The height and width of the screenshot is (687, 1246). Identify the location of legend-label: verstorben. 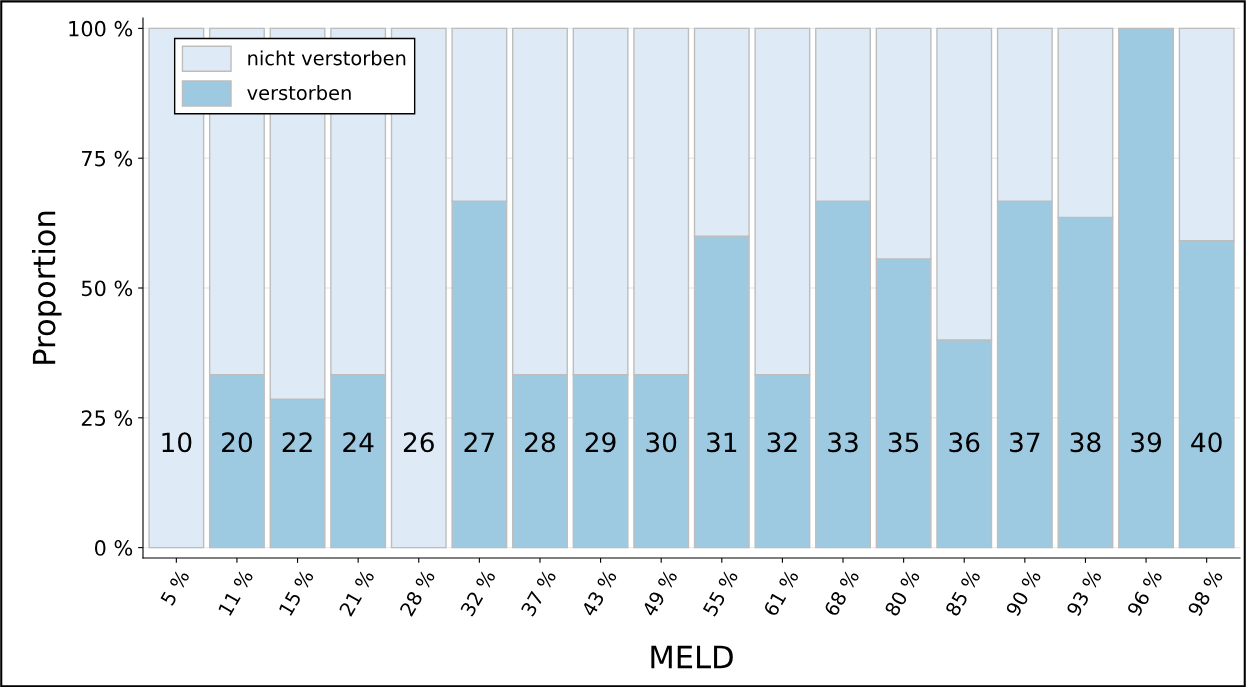
(299, 93).